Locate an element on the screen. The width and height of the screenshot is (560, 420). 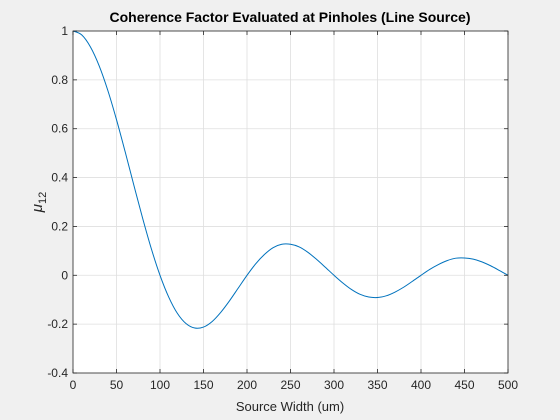
y-tick-label: 0.8 is located at coordinates (59, 80).